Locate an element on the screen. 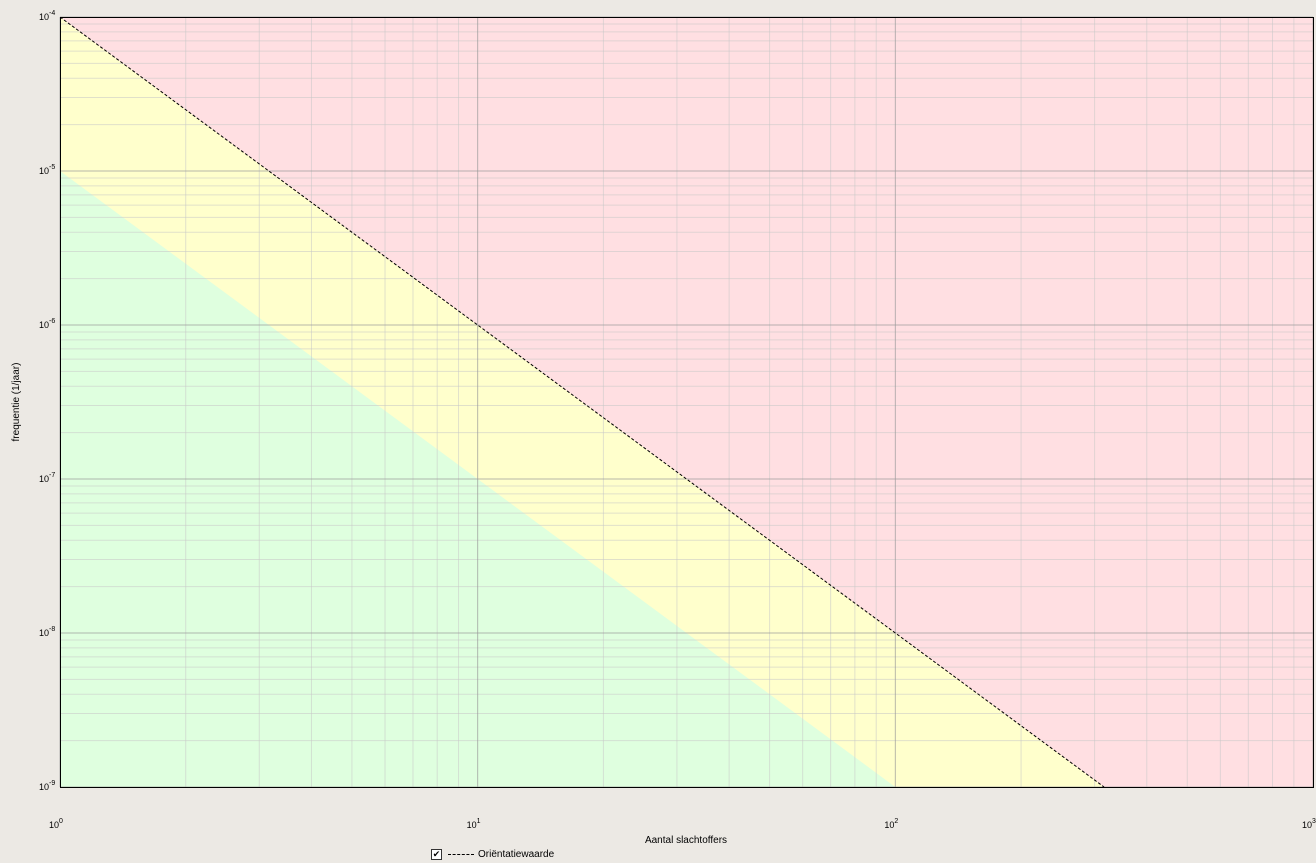 The width and height of the screenshot is (1316, 863). x-tick-label: 10 0 is located at coordinates (56, 824).